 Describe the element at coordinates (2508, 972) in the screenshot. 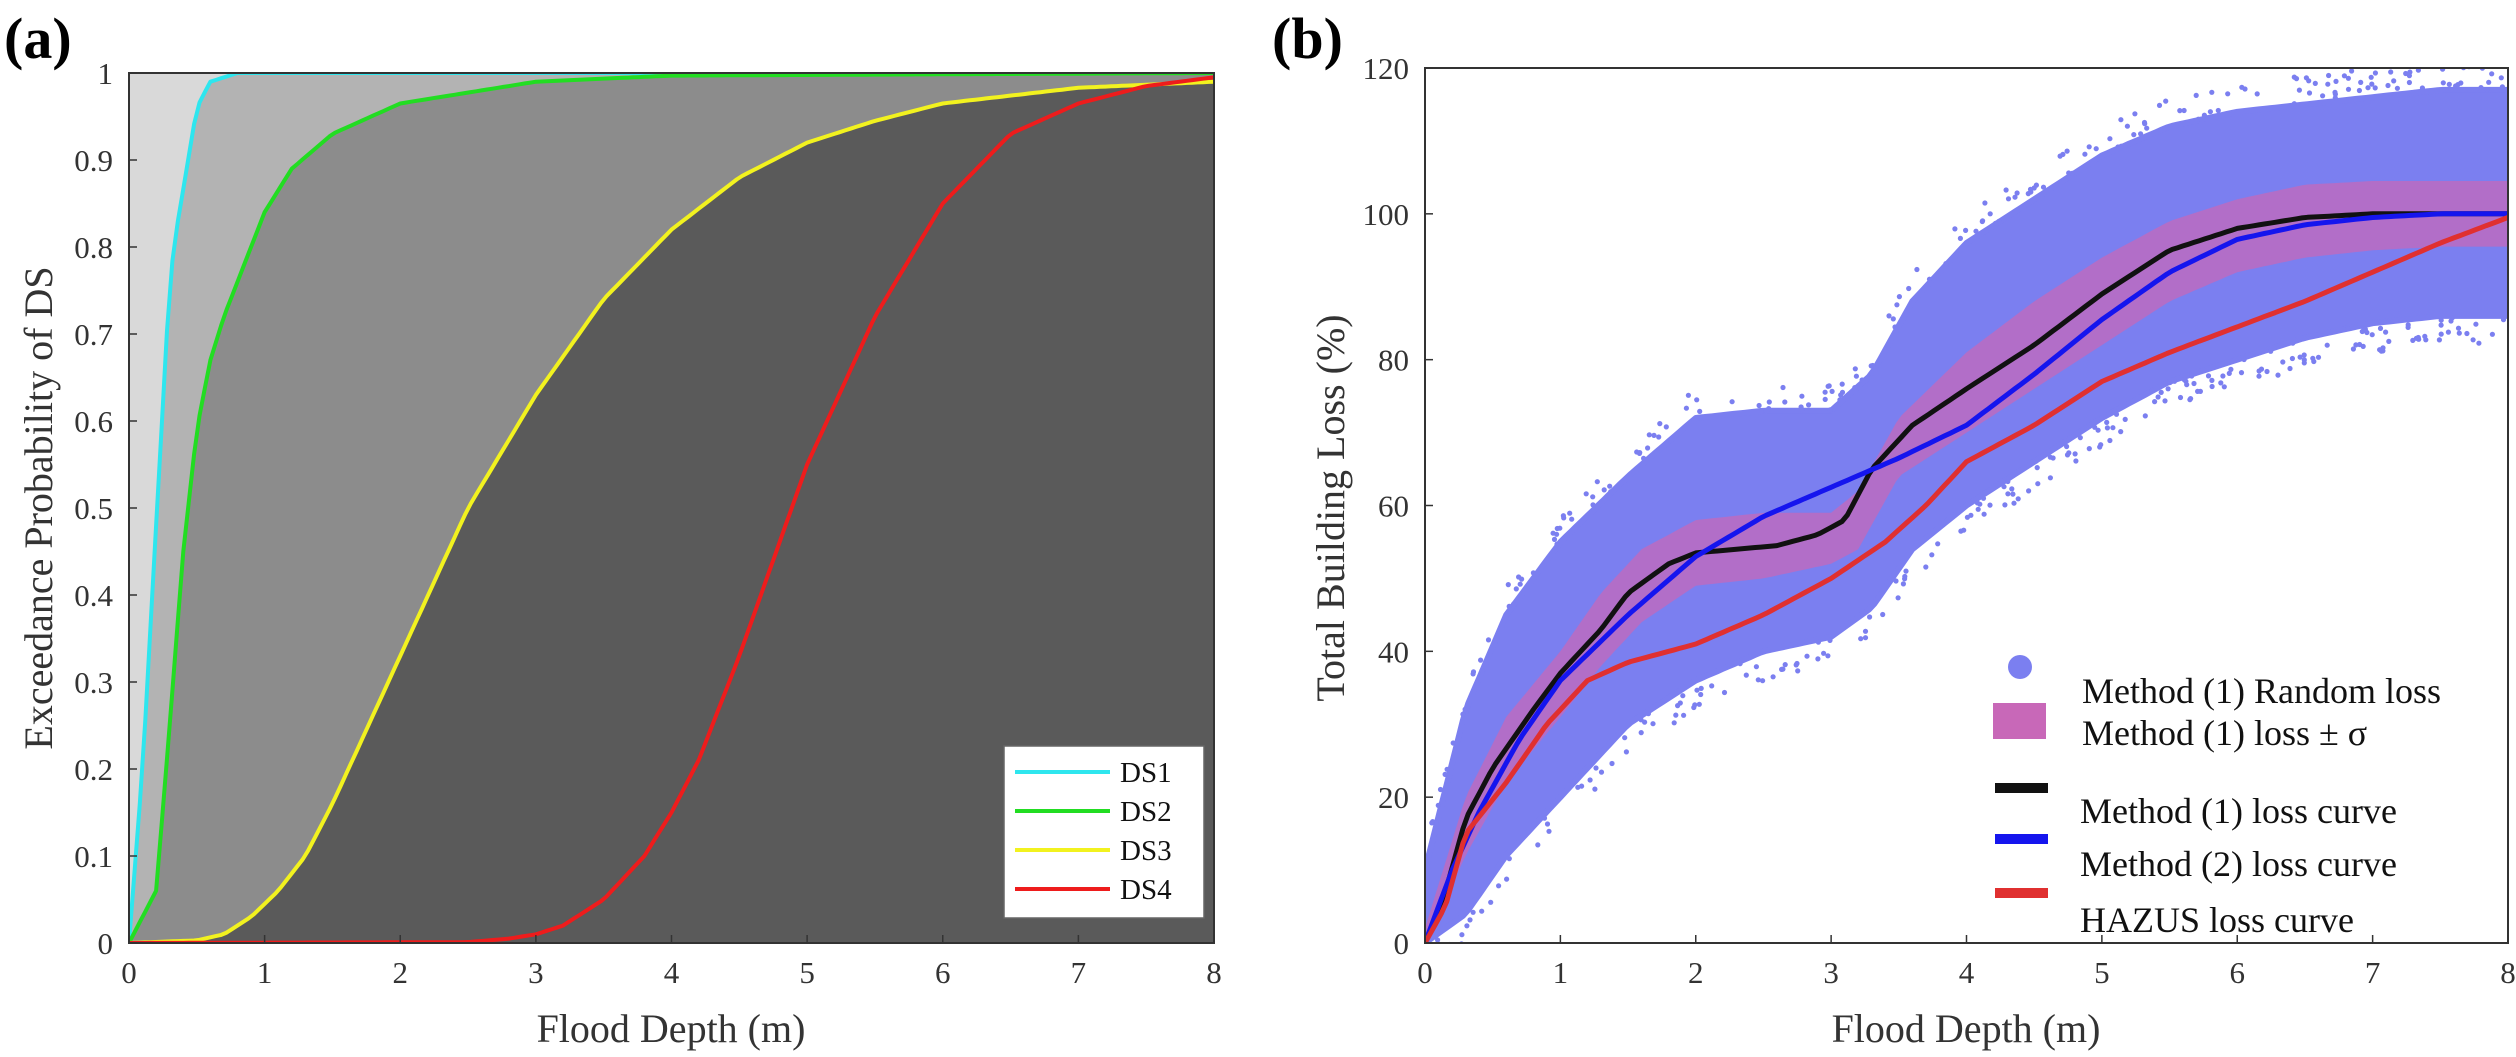

I see `x-tick-label-b: 8` at that location.